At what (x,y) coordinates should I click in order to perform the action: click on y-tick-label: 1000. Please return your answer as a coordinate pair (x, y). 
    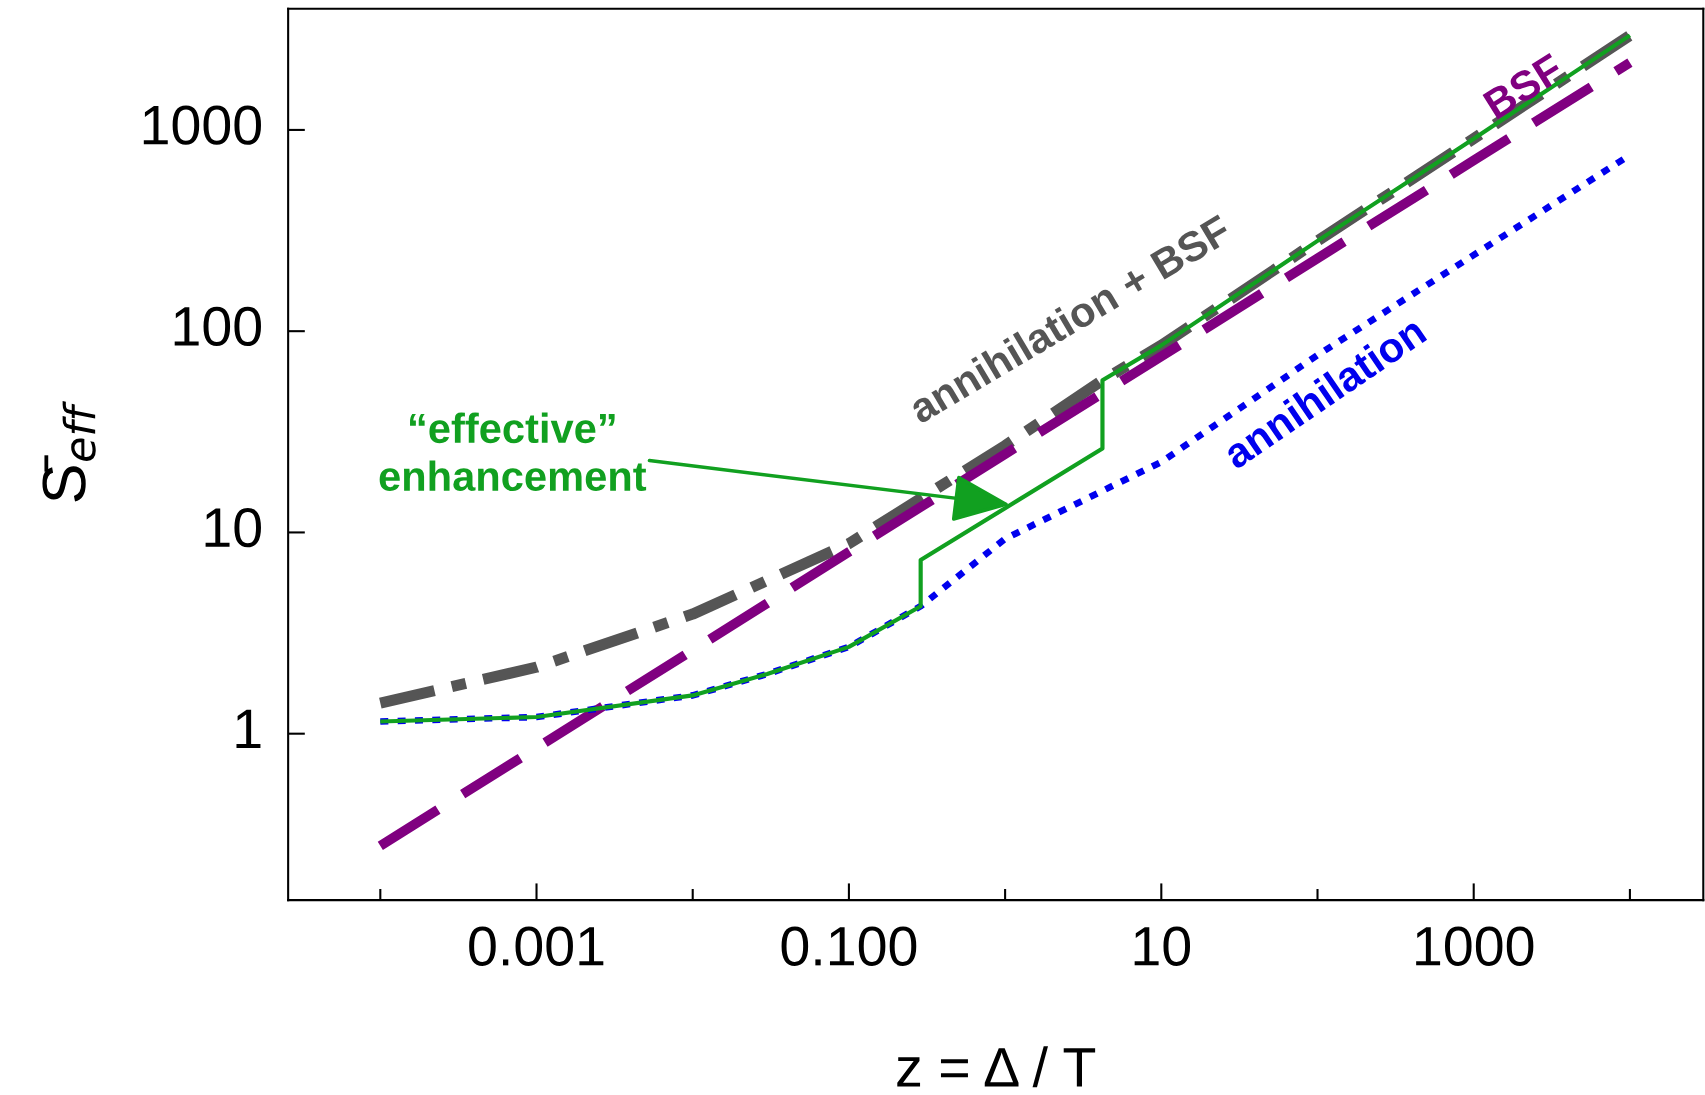
    Looking at the image, I should click on (202, 125).